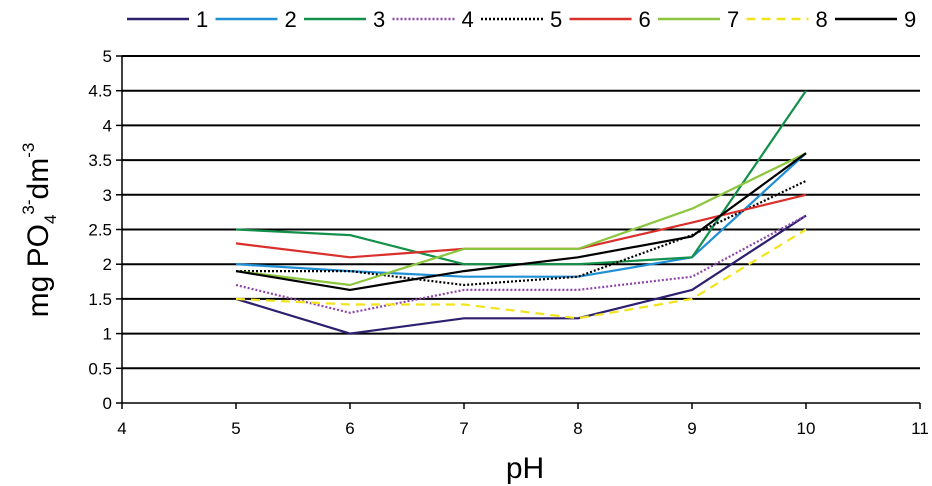  What do you see at coordinates (107, 56) in the screenshot?
I see `y-tick-label: 5` at bounding box center [107, 56].